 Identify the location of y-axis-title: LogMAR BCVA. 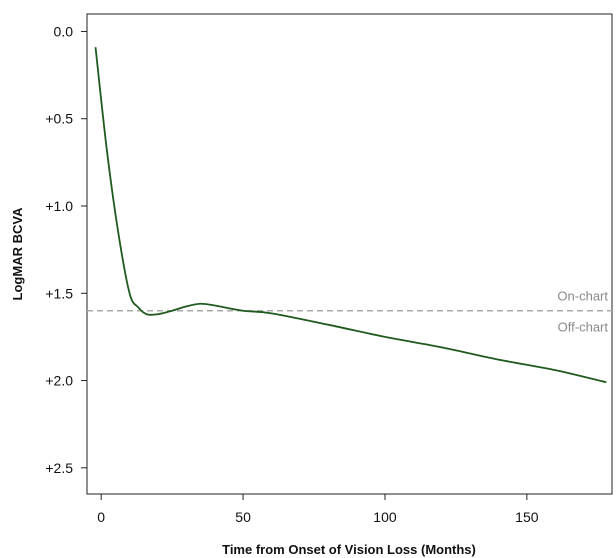
(17, 254).